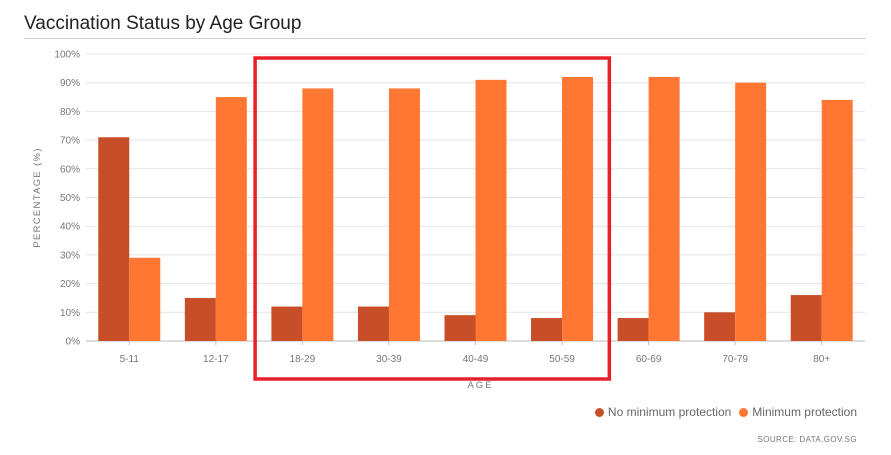  I want to click on y-axis-title: PERCENTAGE (%), so click(37, 197).